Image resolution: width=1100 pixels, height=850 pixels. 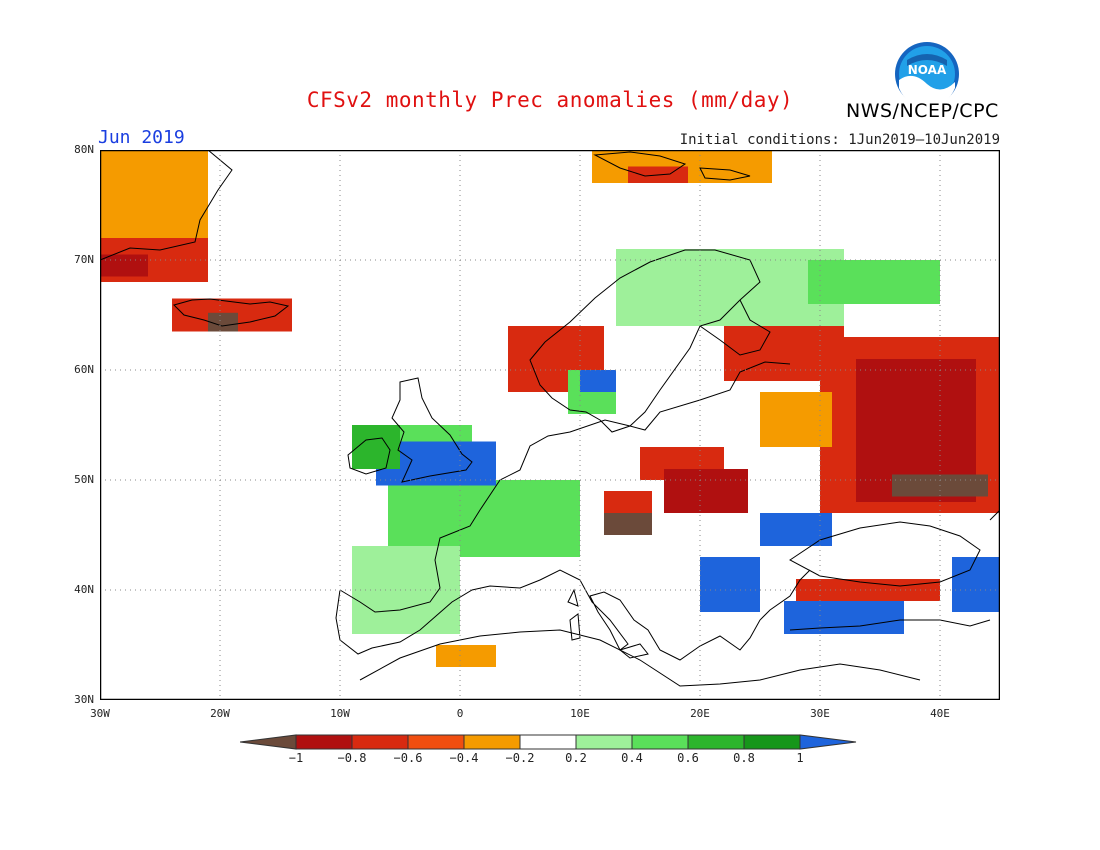 I want to click on map-title: CFSv2 monthly Prec anomalies (mm/day), so click(x=550, y=100).